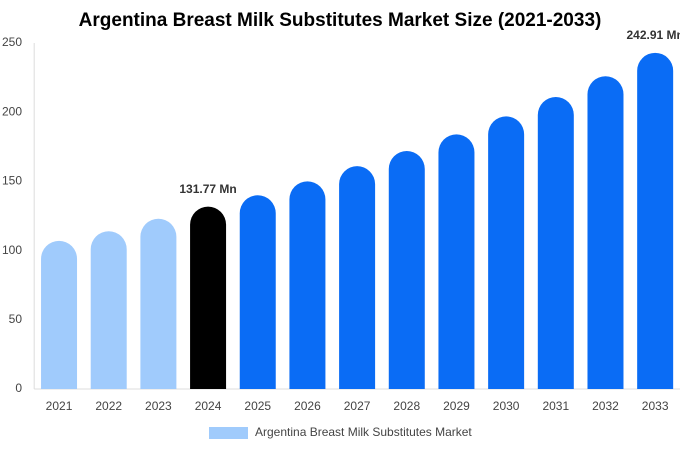 The image size is (680, 450). What do you see at coordinates (12, 42) in the screenshot?
I see `y-tick-label: 250` at bounding box center [12, 42].